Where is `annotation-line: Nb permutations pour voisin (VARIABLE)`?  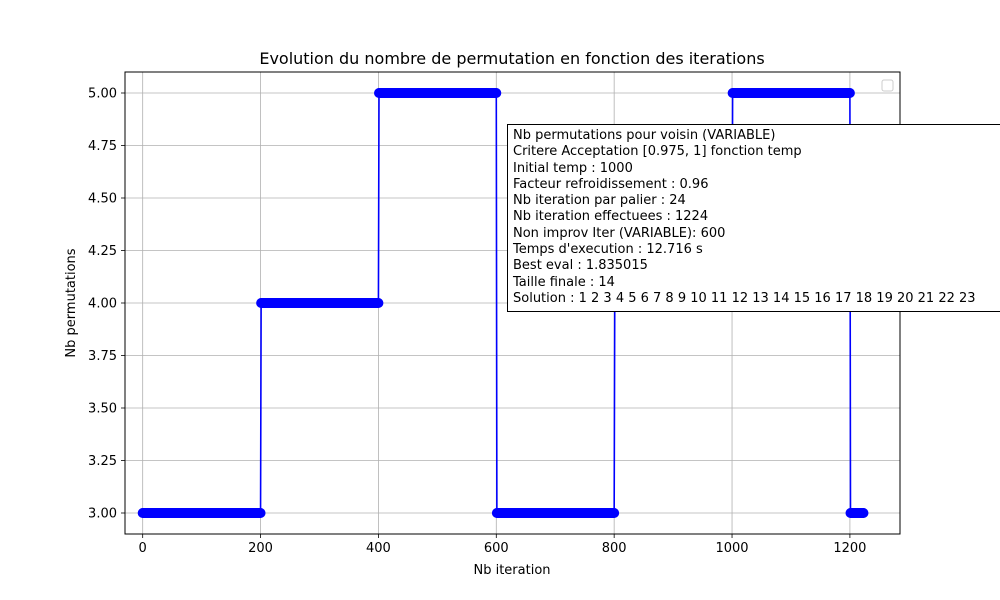
annotation-line: Nb permutations pour voisin (VARIABLE) is located at coordinates (644, 135).